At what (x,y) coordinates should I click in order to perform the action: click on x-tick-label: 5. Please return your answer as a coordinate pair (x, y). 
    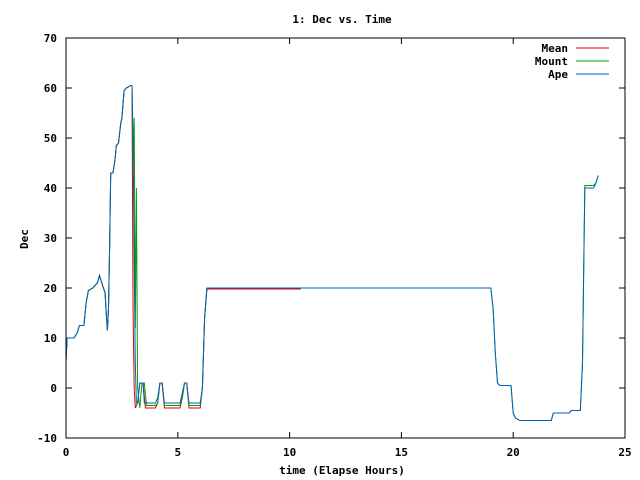
    Looking at the image, I should click on (177, 452).